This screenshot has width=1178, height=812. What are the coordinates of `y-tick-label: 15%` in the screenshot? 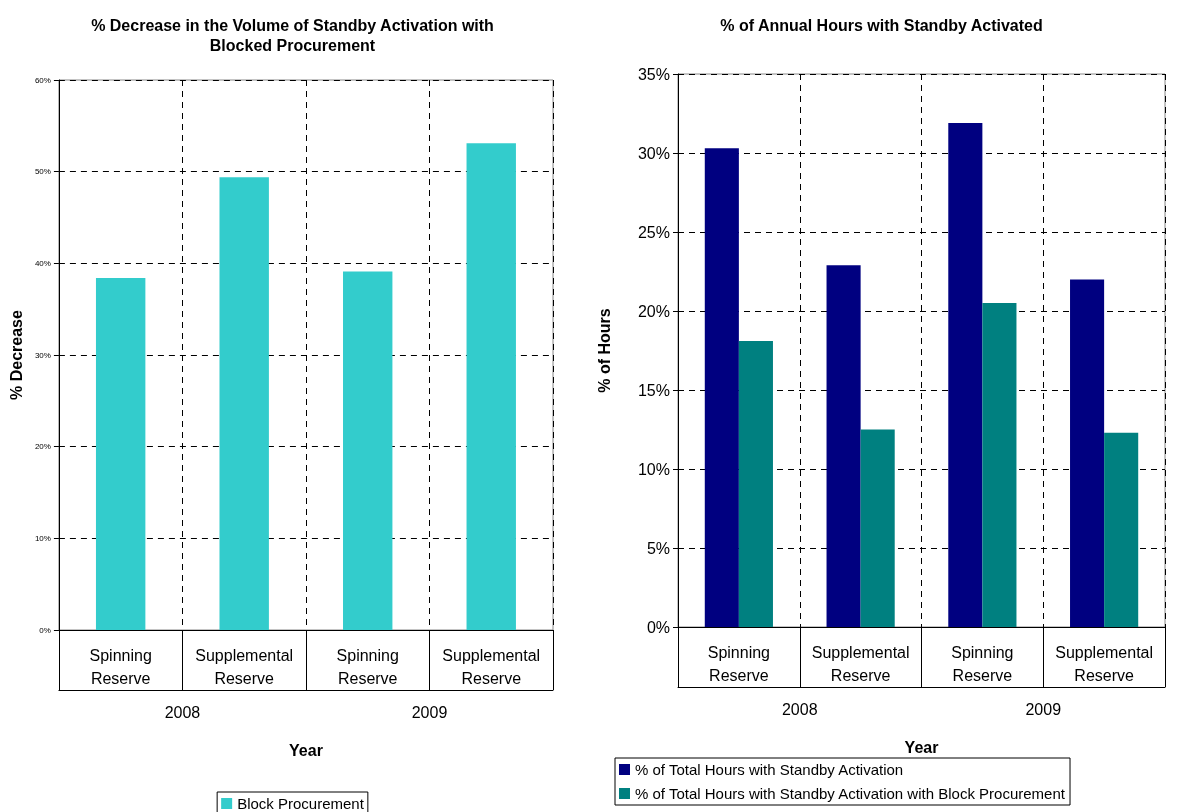 It's located at (653, 390).